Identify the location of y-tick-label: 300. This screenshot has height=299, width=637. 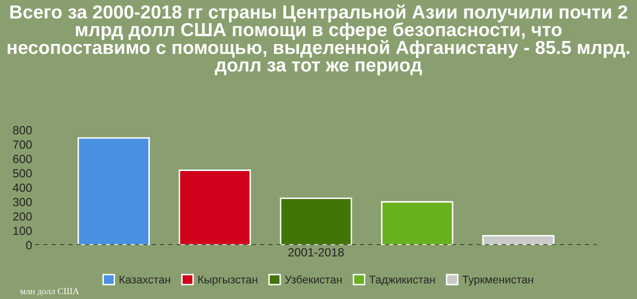
(22, 202).